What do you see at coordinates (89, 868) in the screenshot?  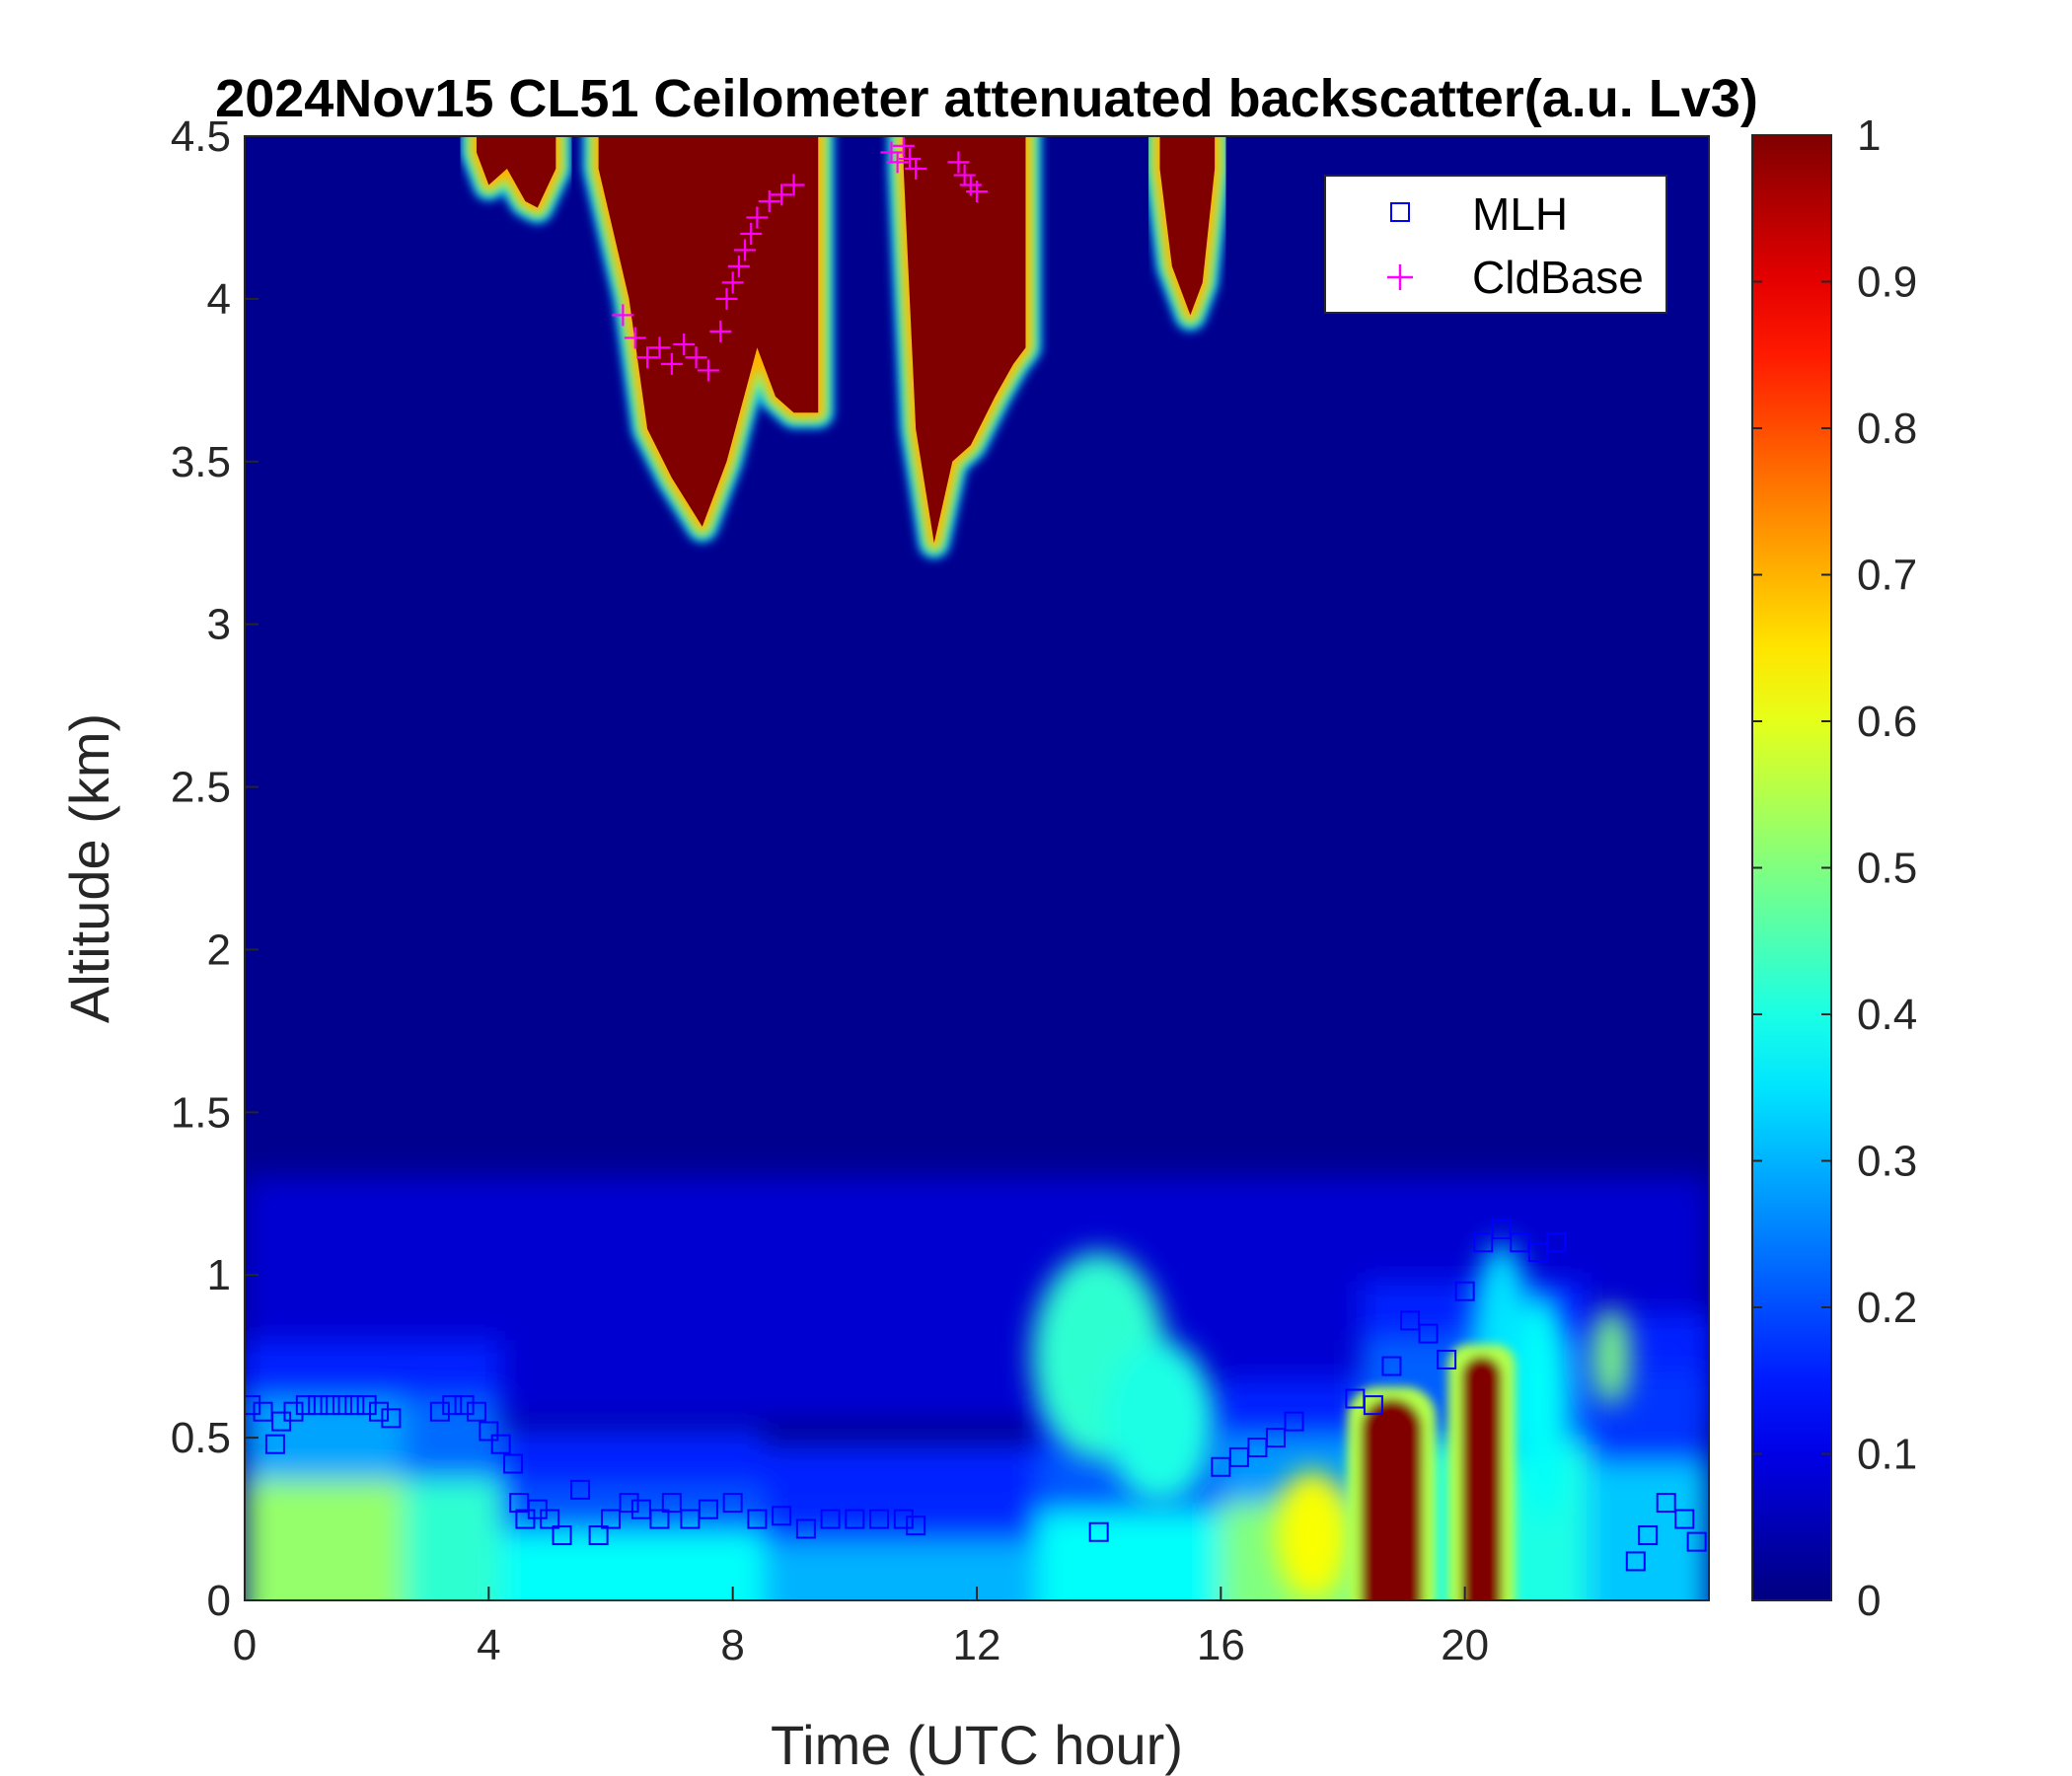 I see `y-axis-label: Altitude (km)` at bounding box center [89, 868].